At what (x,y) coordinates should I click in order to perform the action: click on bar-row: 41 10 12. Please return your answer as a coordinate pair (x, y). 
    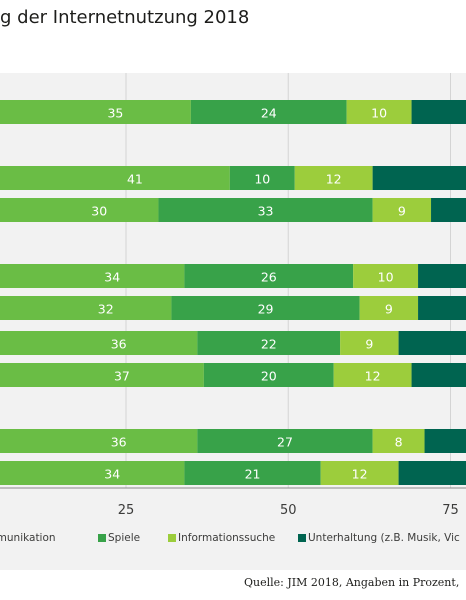
    Looking at the image, I should click on (233, 178).